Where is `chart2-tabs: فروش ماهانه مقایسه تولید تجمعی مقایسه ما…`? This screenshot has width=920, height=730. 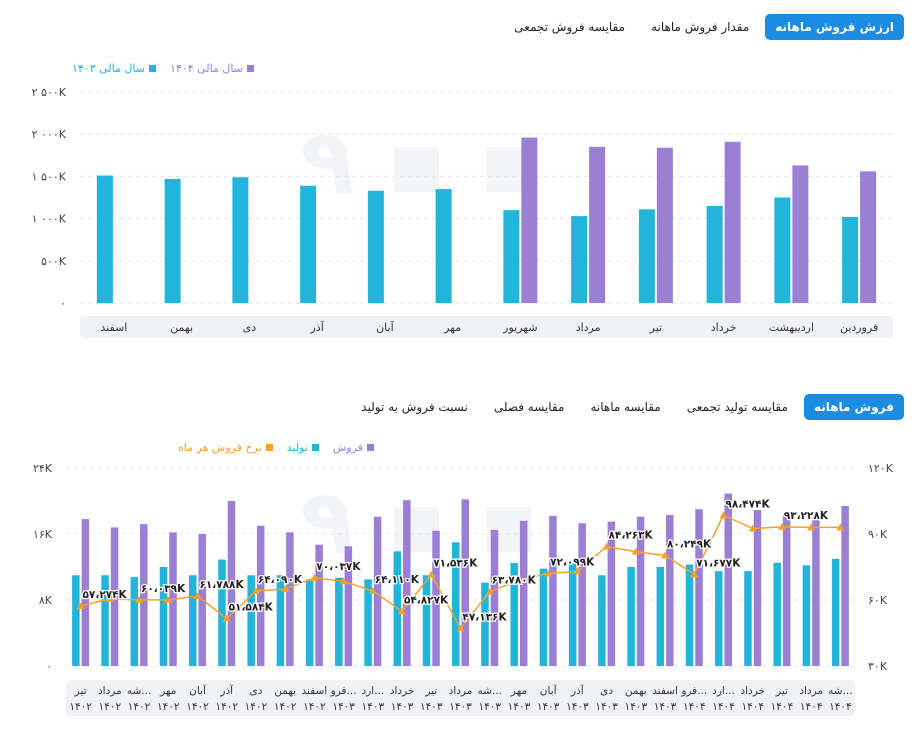 chart2-tabs: فروش ماهانه مقایسه تولید تجمعی مقایسه ما… is located at coordinates (627, 407).